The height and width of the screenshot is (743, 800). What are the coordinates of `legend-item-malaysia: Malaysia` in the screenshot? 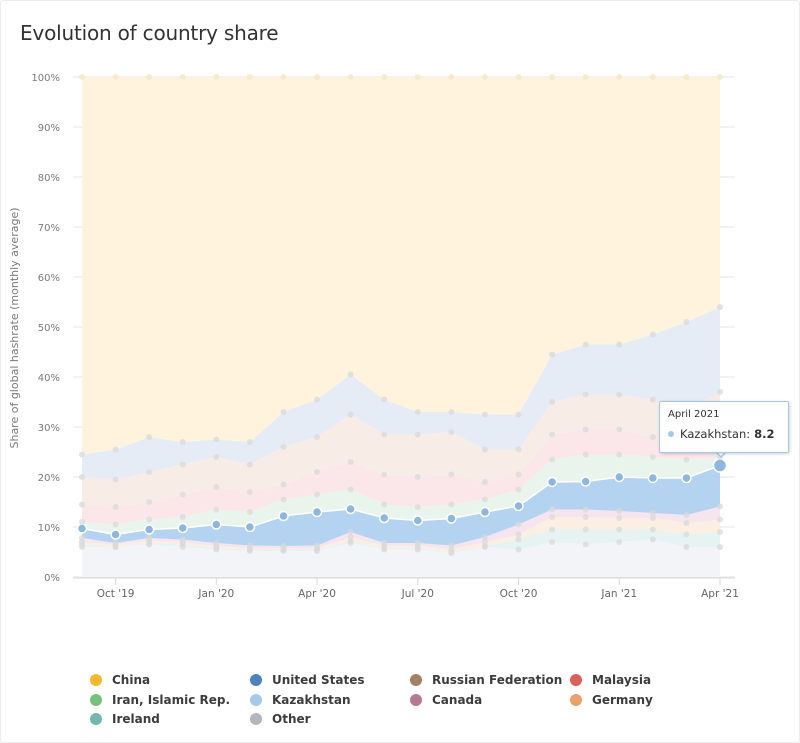 It's located at (610, 680).